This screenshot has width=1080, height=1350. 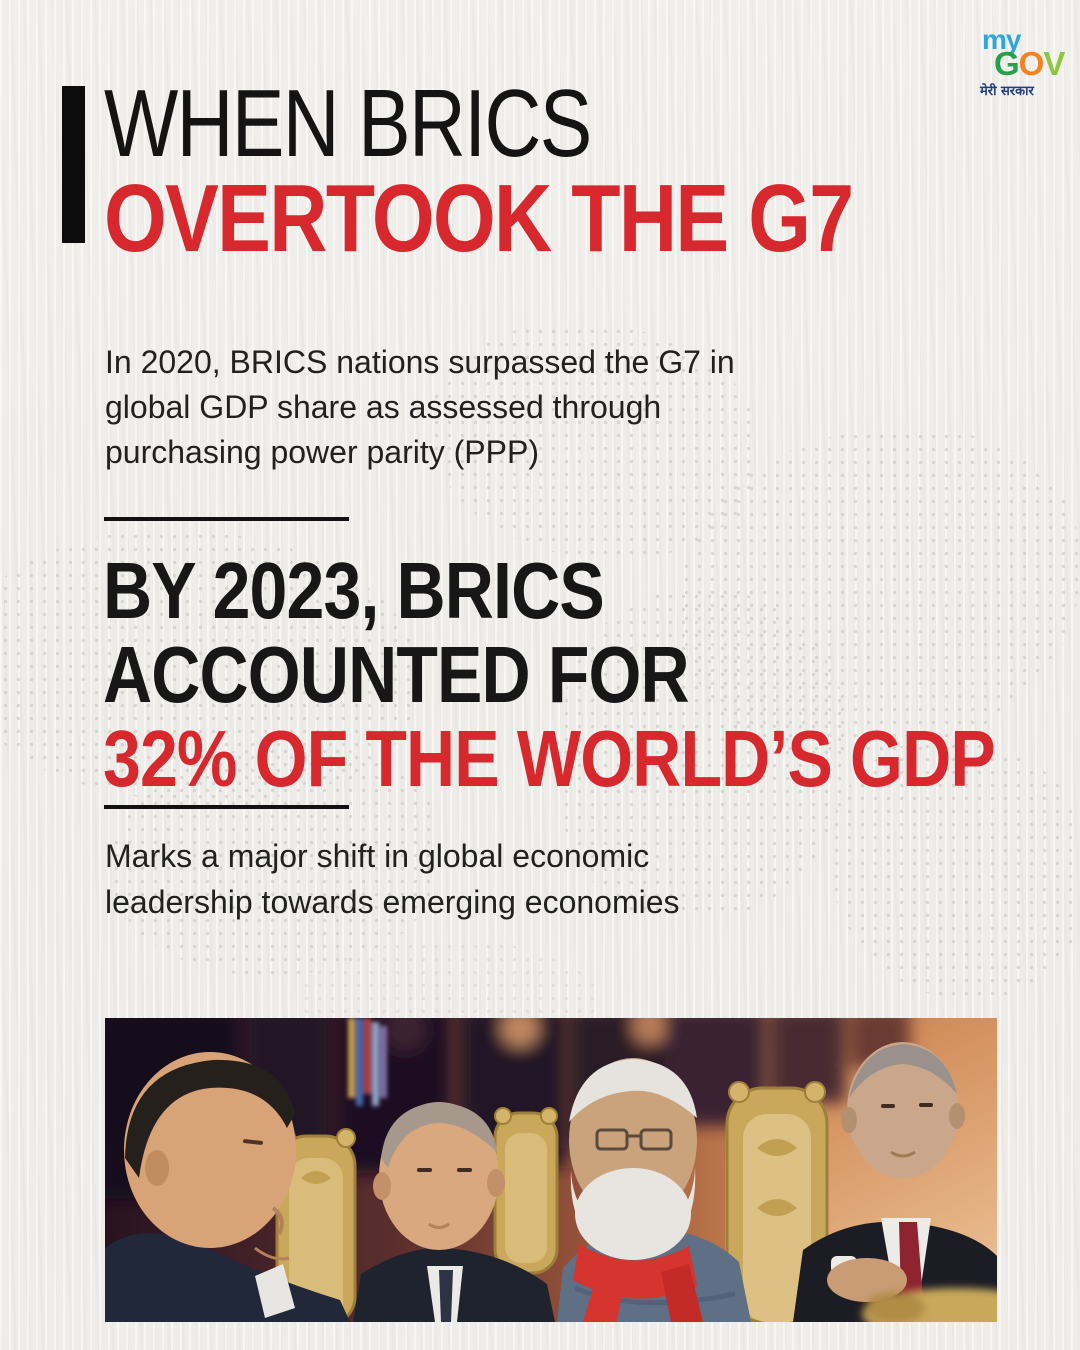 I want to click on outro-line-1: Marks a major shift in global economic, so click(x=377, y=856).